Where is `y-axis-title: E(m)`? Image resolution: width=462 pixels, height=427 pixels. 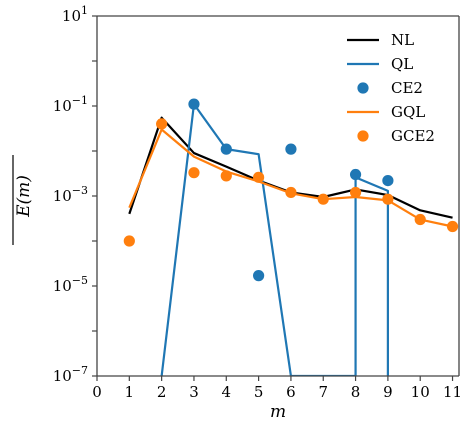 y-axis-title: E(m) is located at coordinates (24, 196).